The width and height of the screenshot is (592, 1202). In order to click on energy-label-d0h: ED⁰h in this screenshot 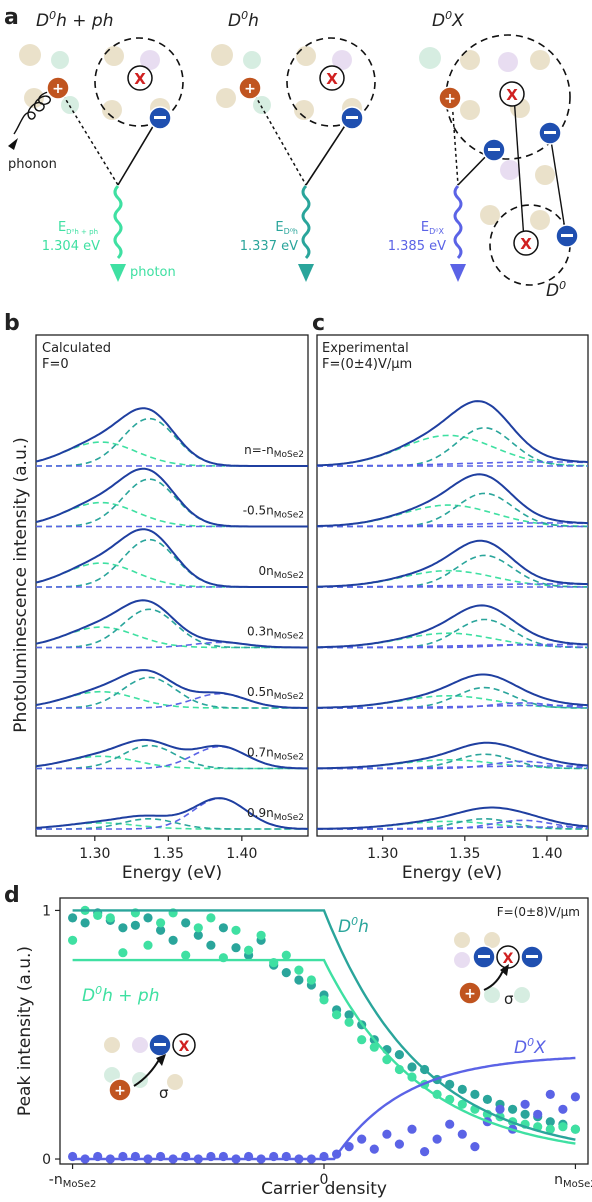, I will do `click(286, 228)`.